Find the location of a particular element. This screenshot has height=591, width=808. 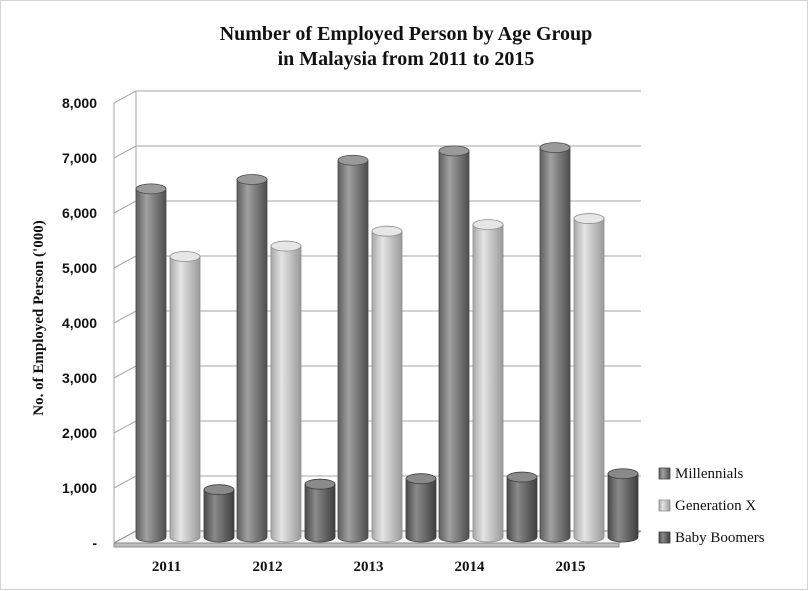

y-tick-label: 8,000 is located at coordinates (79, 103).